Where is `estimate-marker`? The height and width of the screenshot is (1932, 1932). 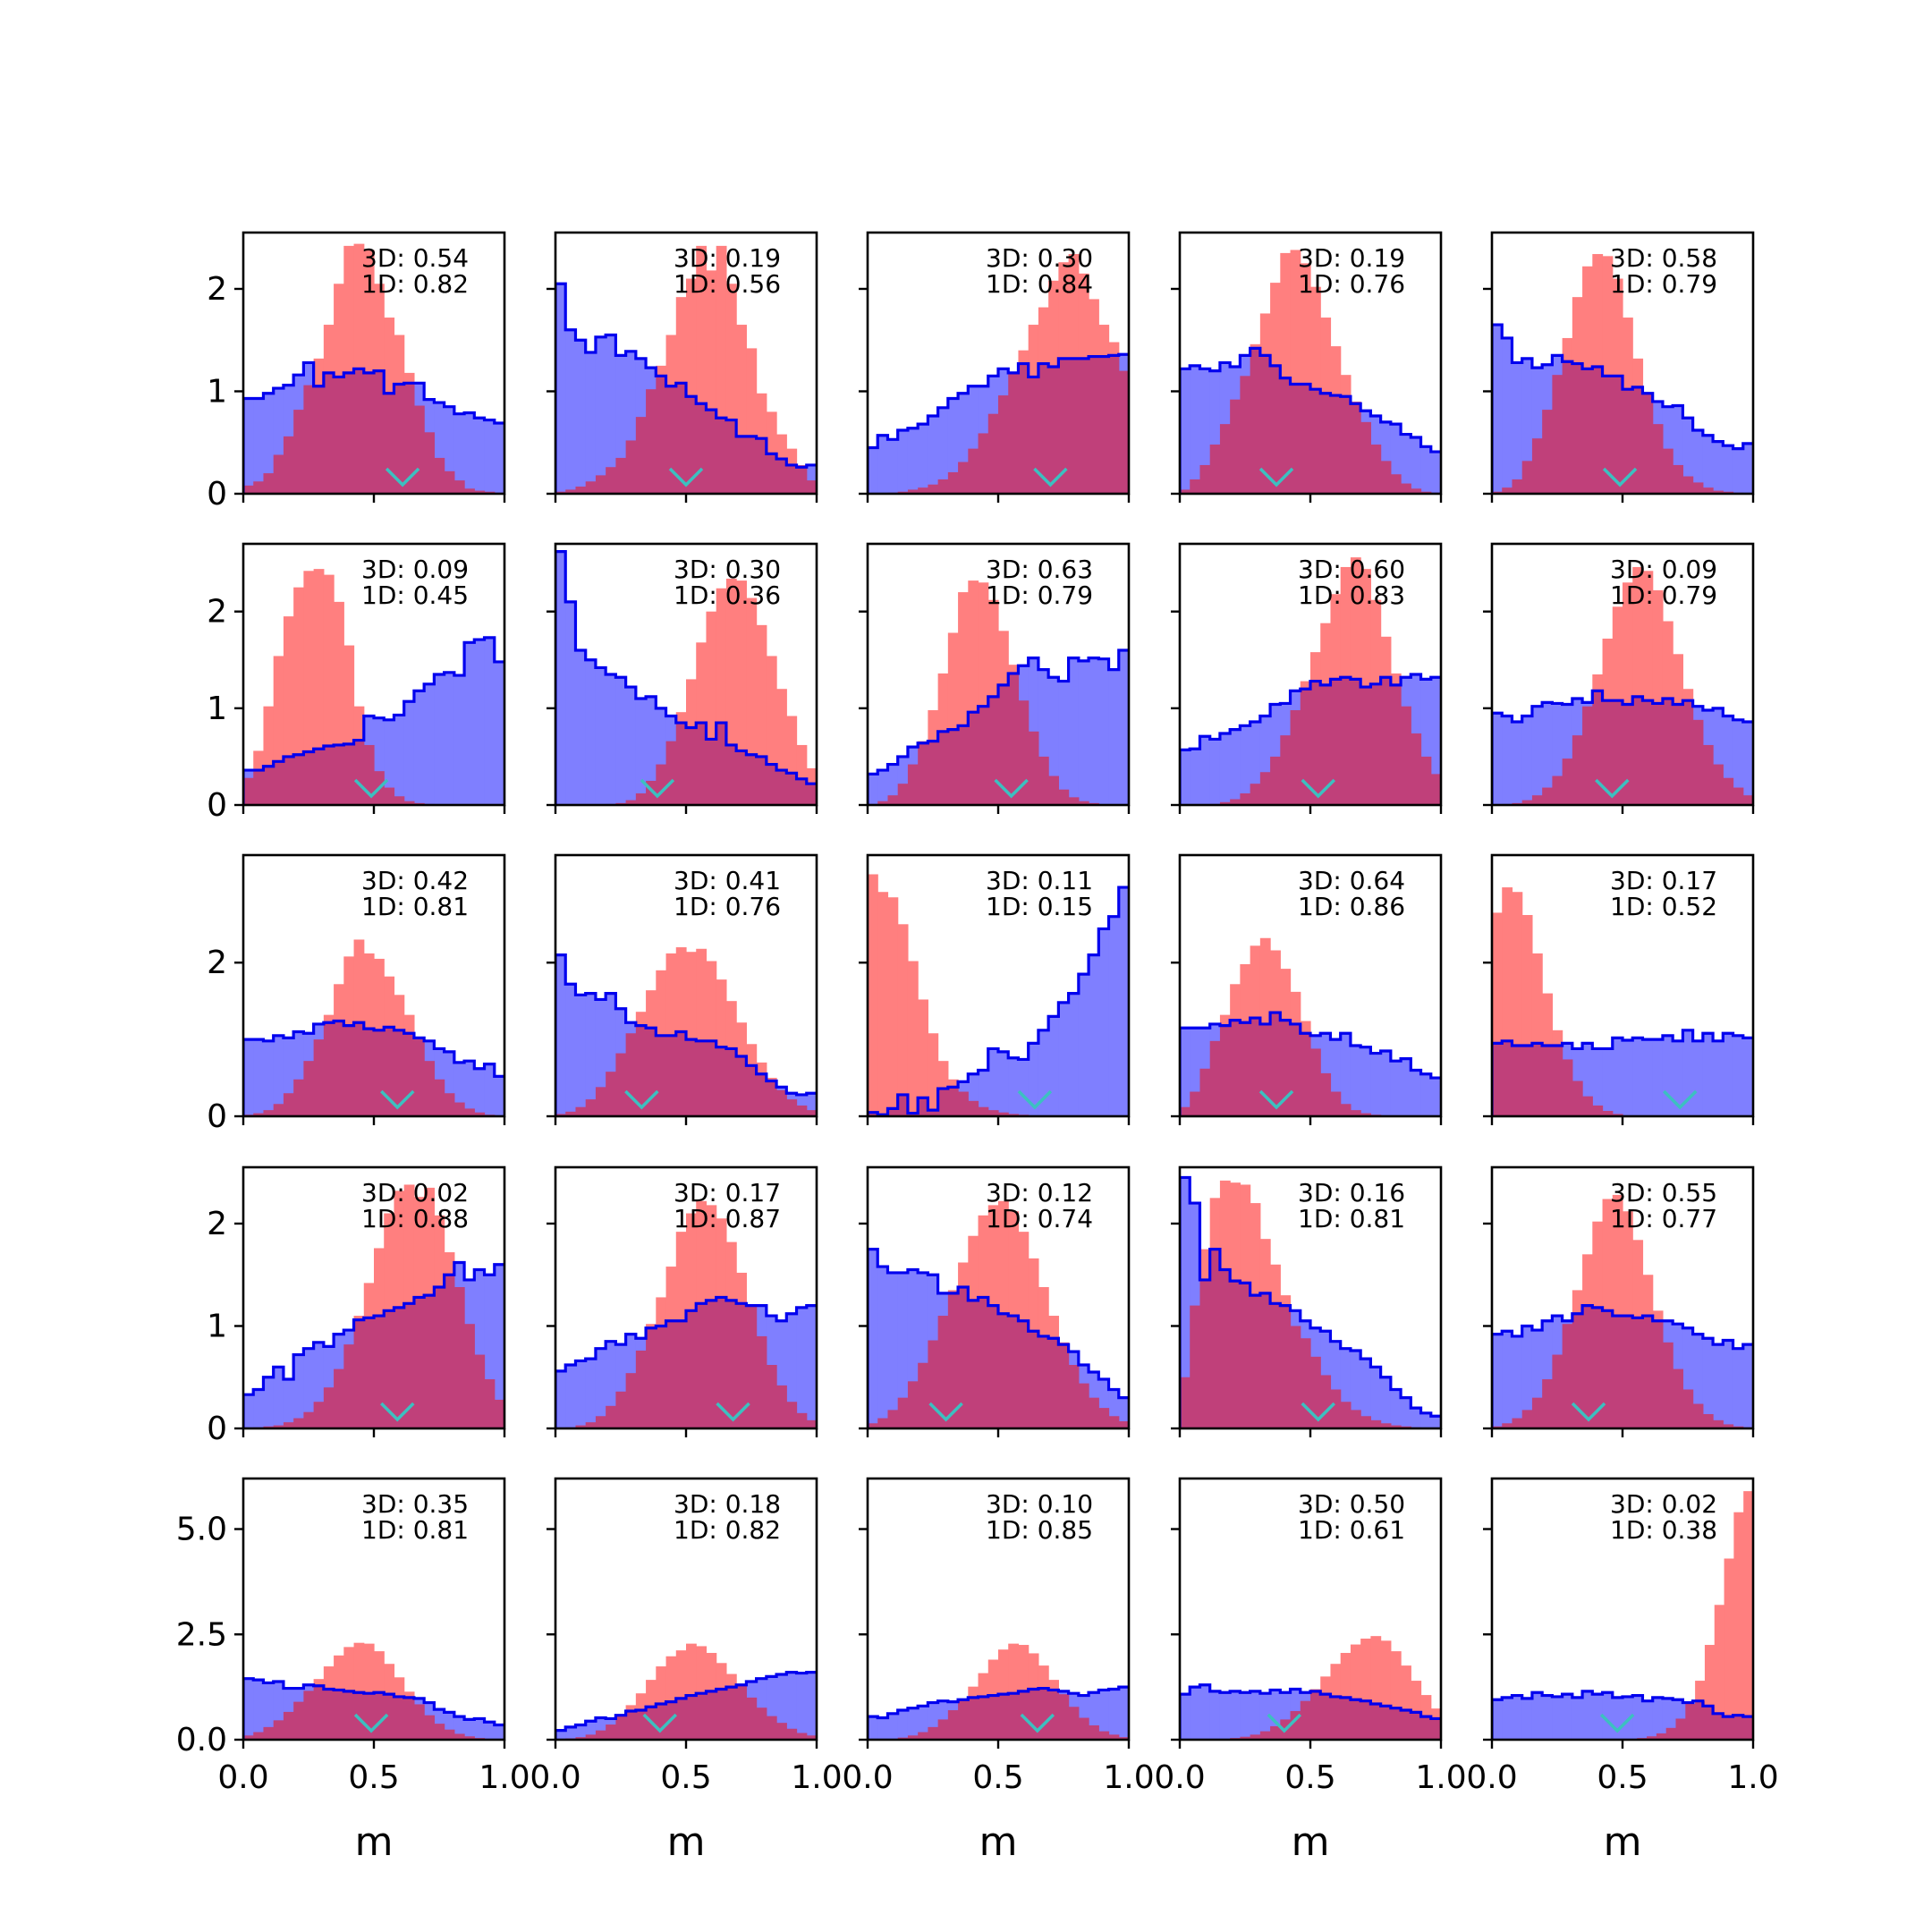 estimate-marker is located at coordinates (733, 1412).